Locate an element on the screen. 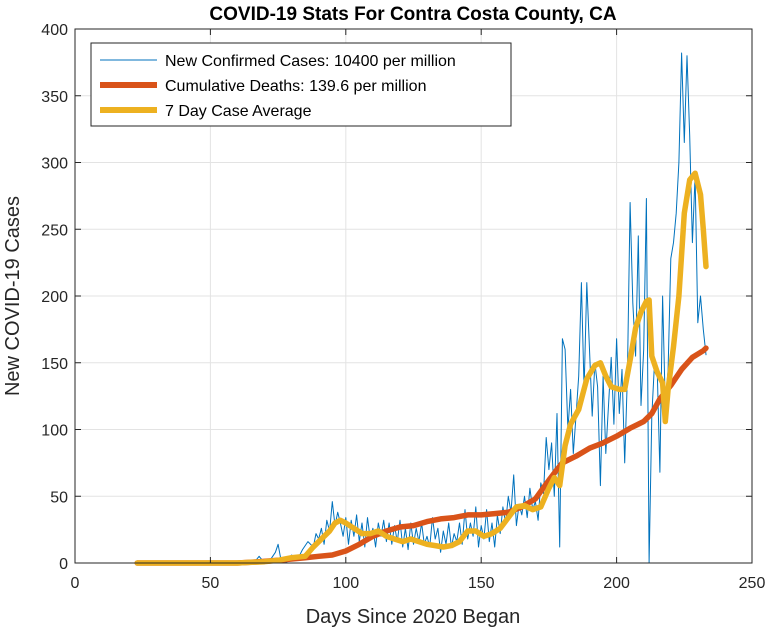 The height and width of the screenshot is (630, 772). legend-box is located at coordinates (301, 84).